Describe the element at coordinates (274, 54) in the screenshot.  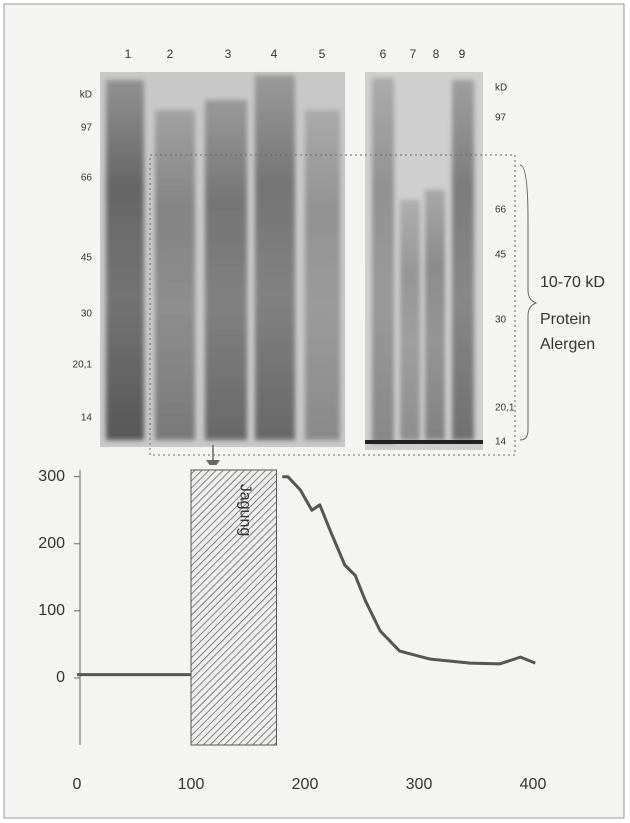
I see `lane-label: 4` at that location.